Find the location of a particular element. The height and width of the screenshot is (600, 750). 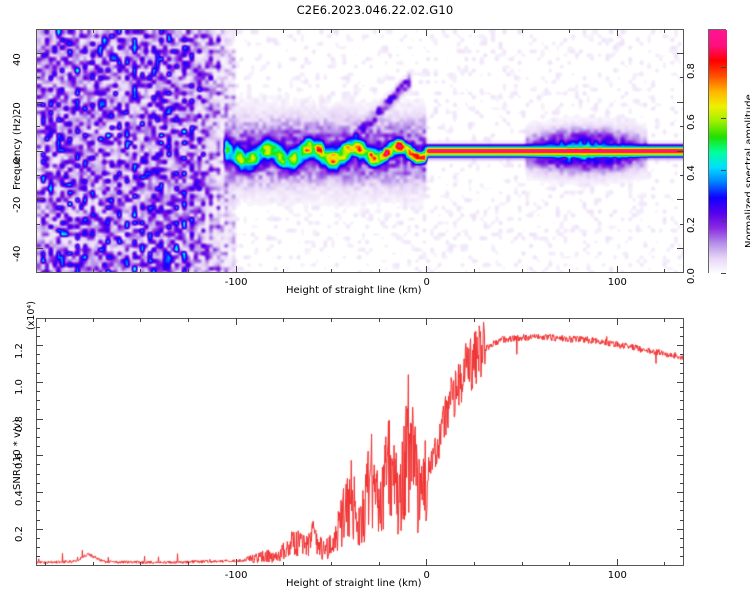

snr-y-ticklabel: 0.8 is located at coordinates (19, 424).